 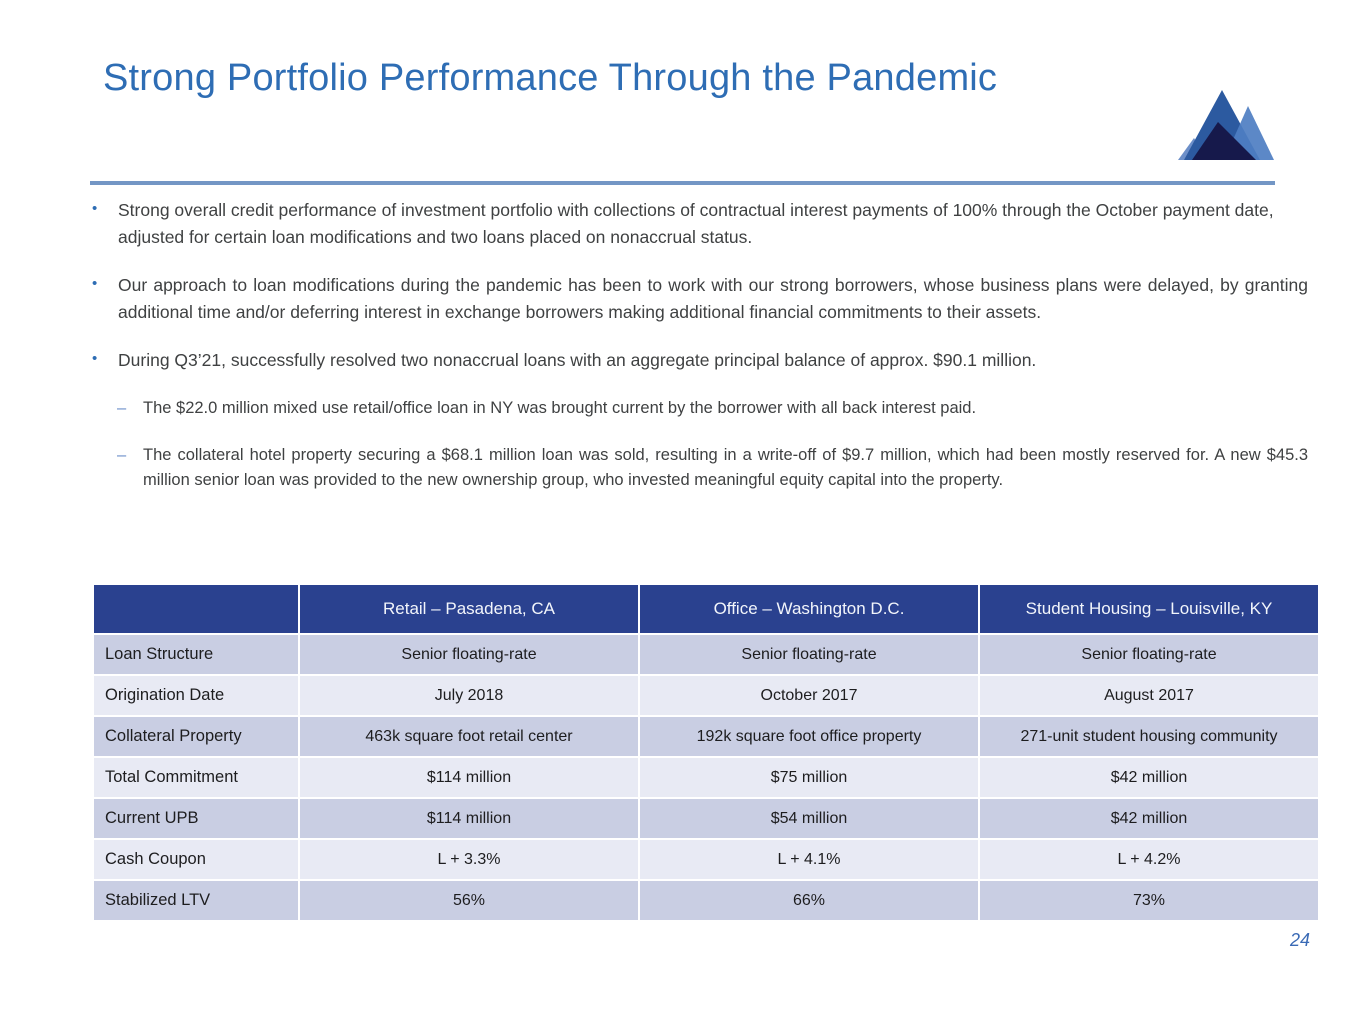 What do you see at coordinates (196, 900) in the screenshot?
I see `row-label: Stabilized LTV` at bounding box center [196, 900].